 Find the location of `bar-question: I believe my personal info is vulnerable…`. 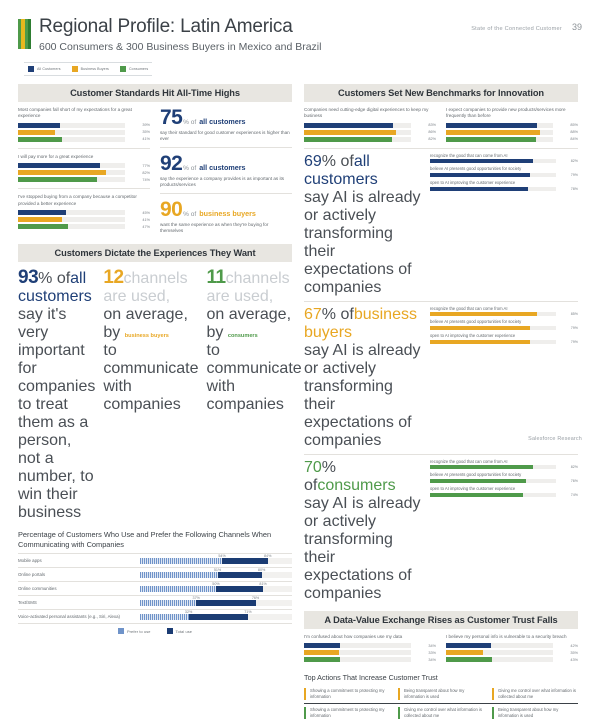

bar-question: I believe my personal info is vulnerable… is located at coordinates (506, 636).